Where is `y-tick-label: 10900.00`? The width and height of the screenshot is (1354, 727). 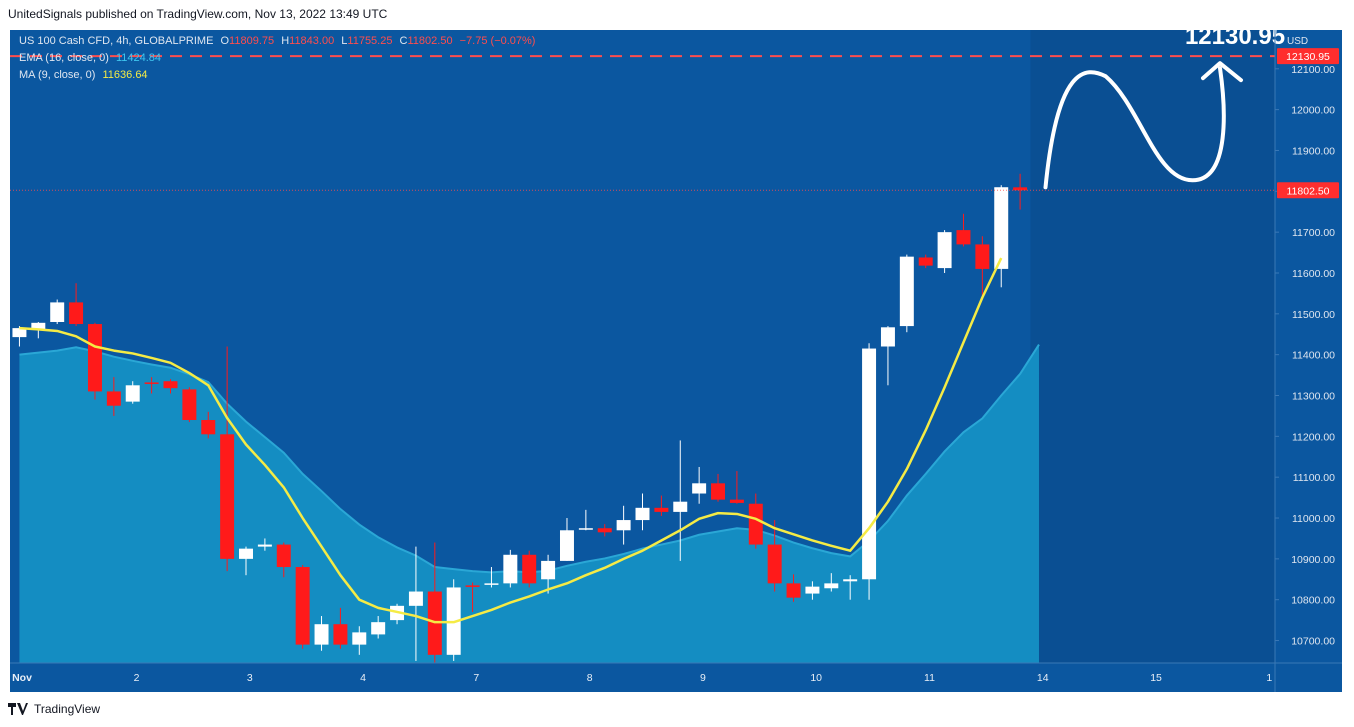
y-tick-label: 10900.00 is located at coordinates (1313, 560).